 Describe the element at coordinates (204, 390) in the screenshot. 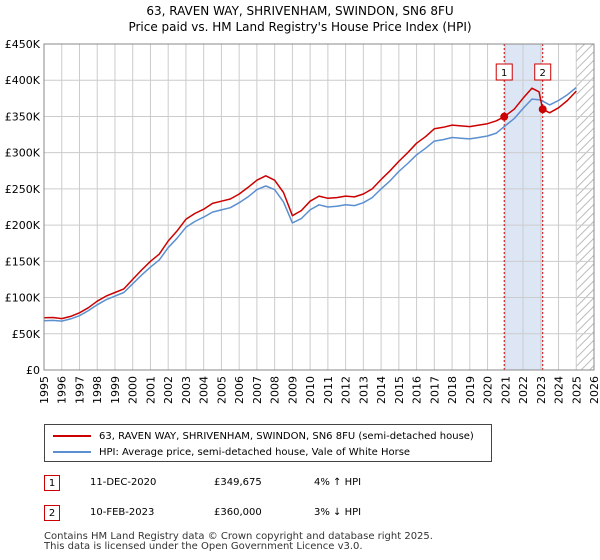

I see `x-tick-label: 2004` at that location.